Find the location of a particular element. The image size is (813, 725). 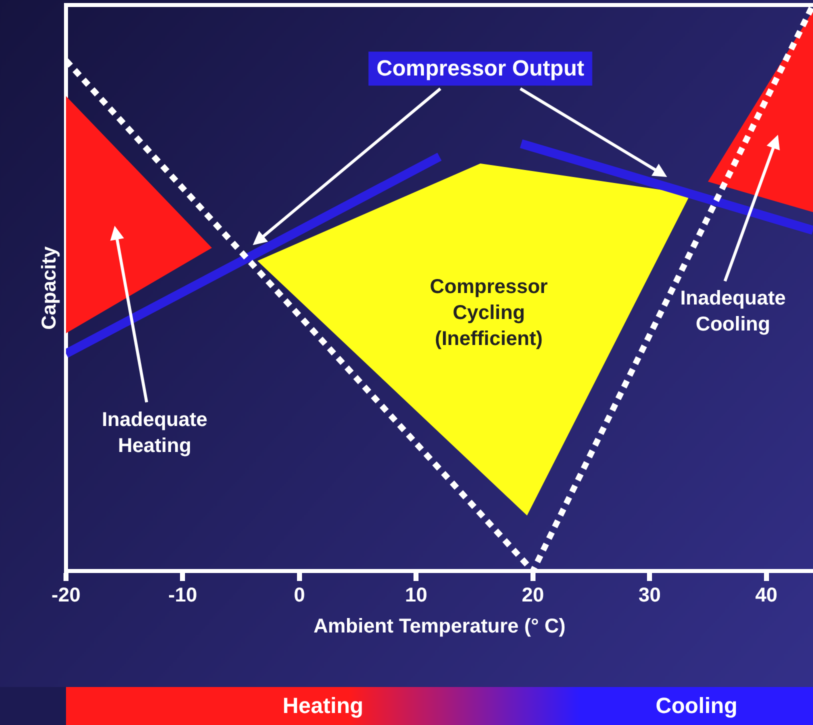

x-tick-label: 20 is located at coordinates (533, 595).